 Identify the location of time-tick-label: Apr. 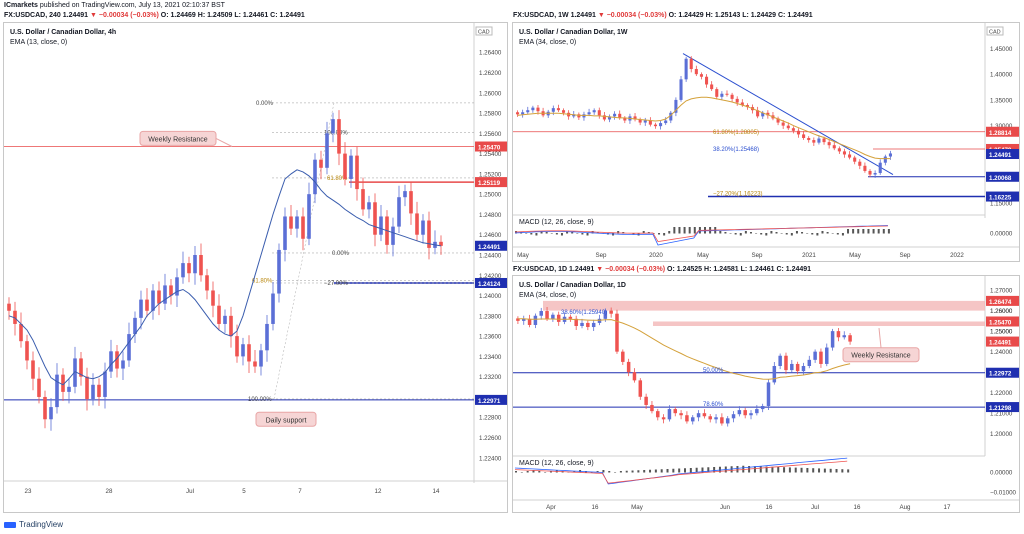
(551, 507).